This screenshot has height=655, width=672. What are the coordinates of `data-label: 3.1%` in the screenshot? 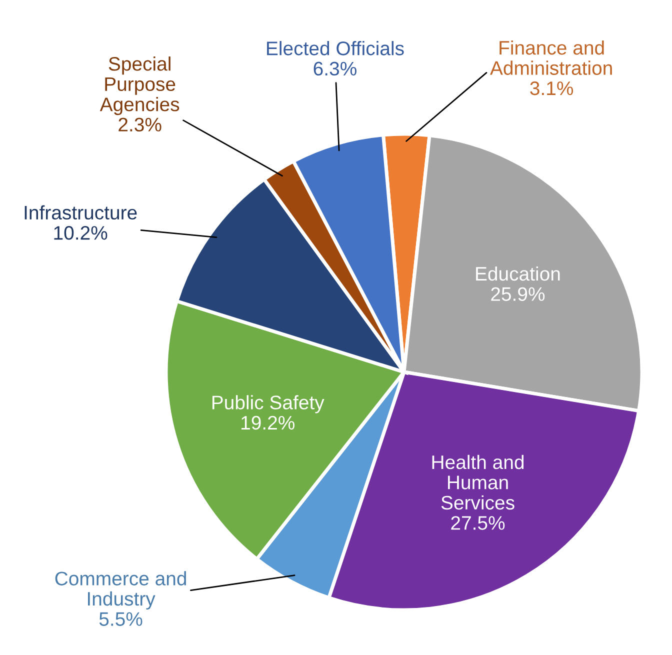 It's located at (552, 88).